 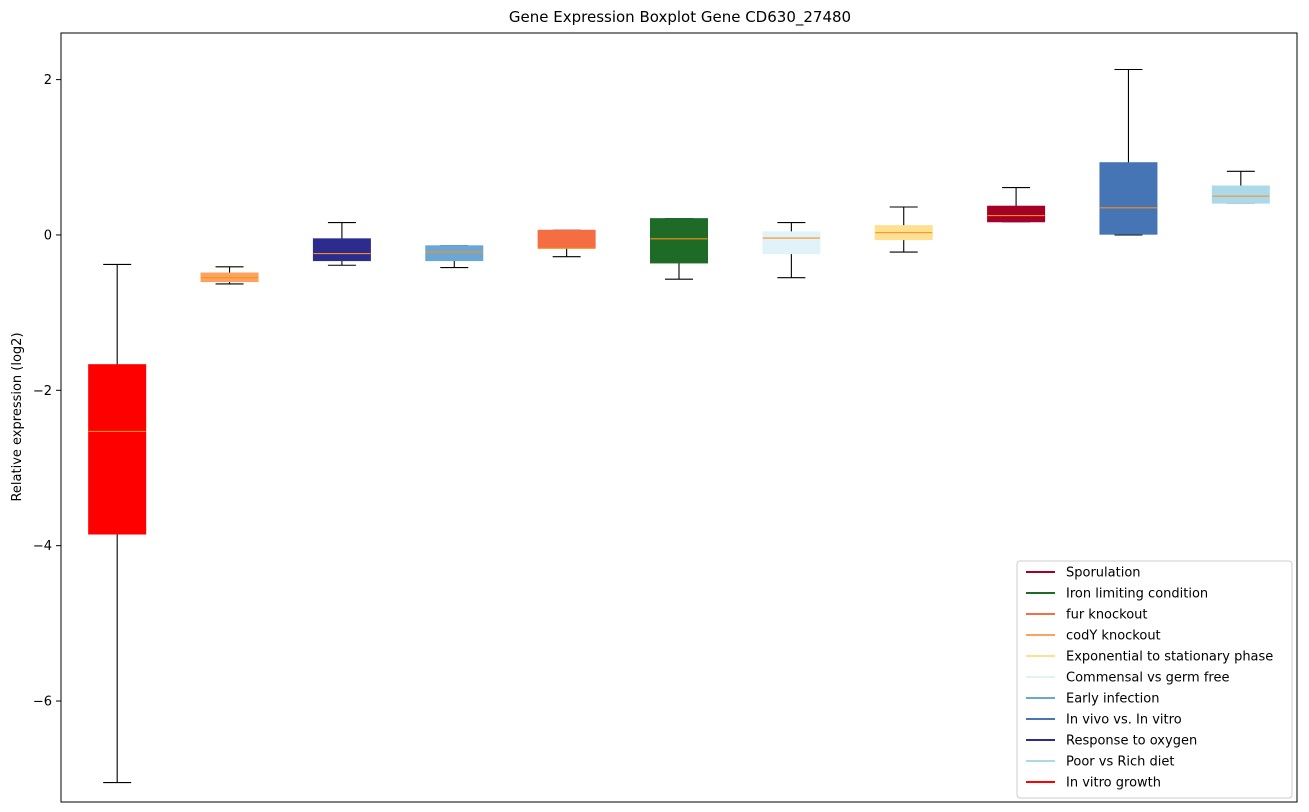 What do you see at coordinates (1124, 720) in the screenshot?
I see `legend-label: In vivo vs. In vitro` at bounding box center [1124, 720].